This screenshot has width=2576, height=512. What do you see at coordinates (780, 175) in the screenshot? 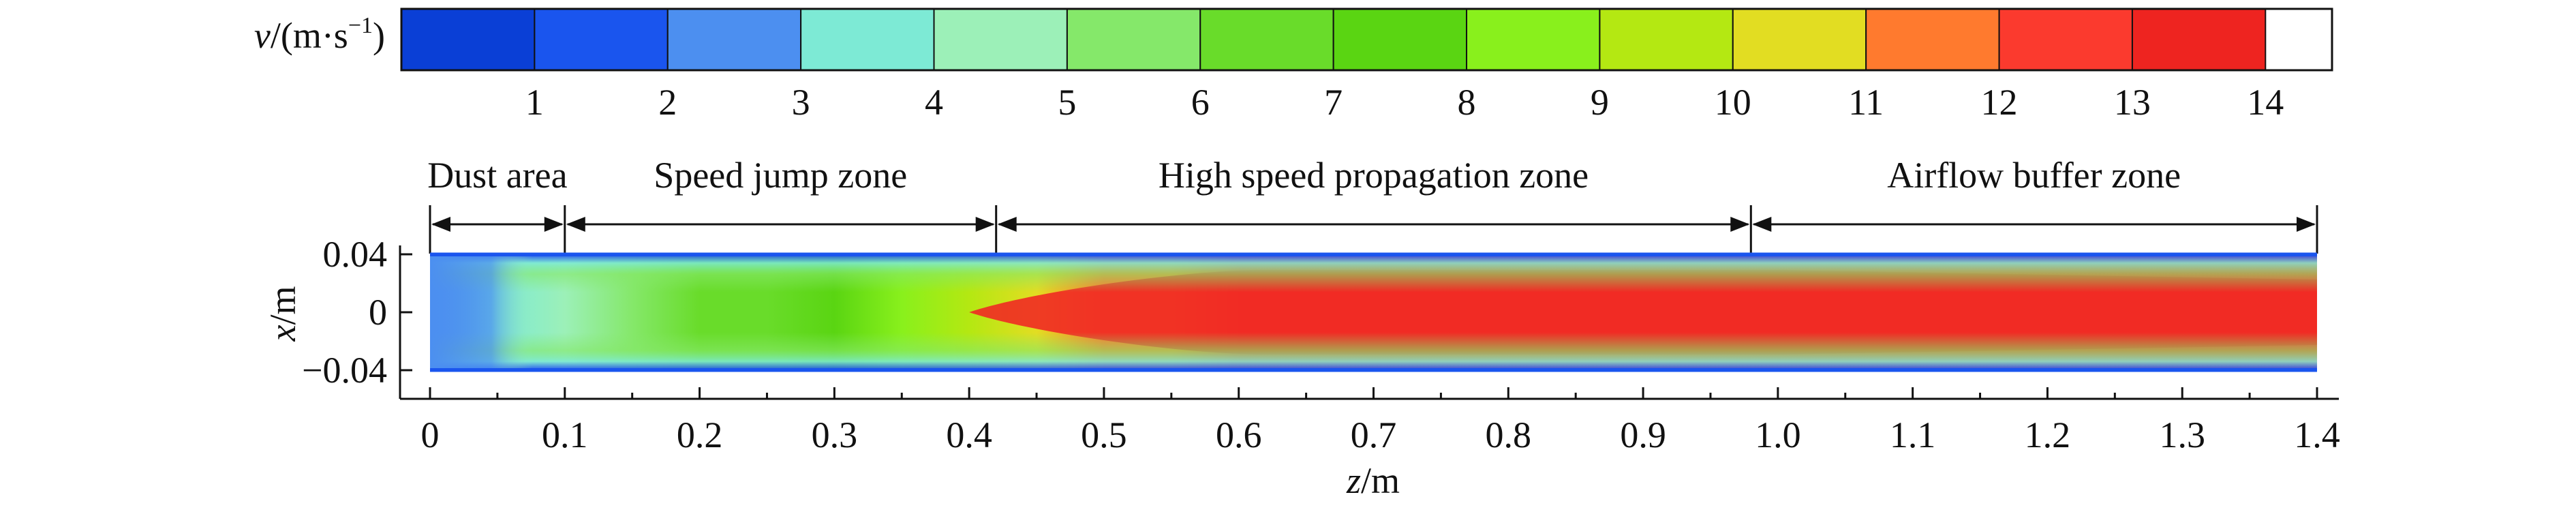
I see `zone-label: Speed jump zone` at bounding box center [780, 175].